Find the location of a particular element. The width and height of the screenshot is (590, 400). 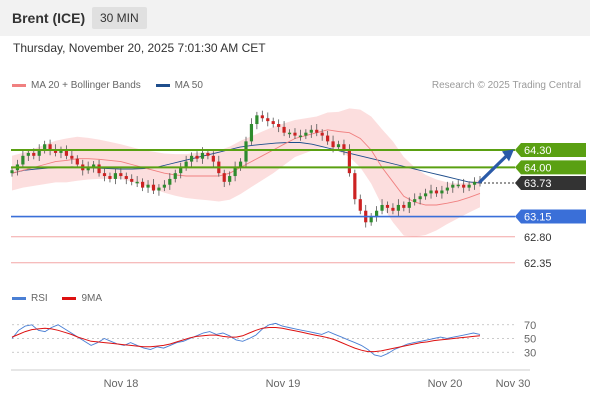

level-tag-support is located at coordinates (550, 216).